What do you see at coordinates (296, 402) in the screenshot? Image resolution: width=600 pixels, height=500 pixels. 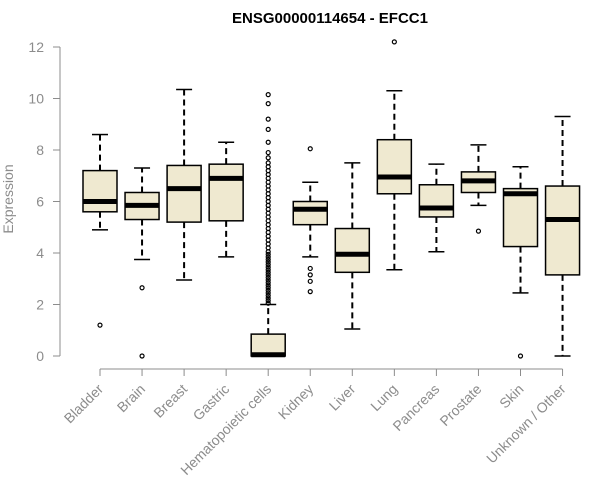 I see `x-tick-label: Kidney` at bounding box center [296, 402].